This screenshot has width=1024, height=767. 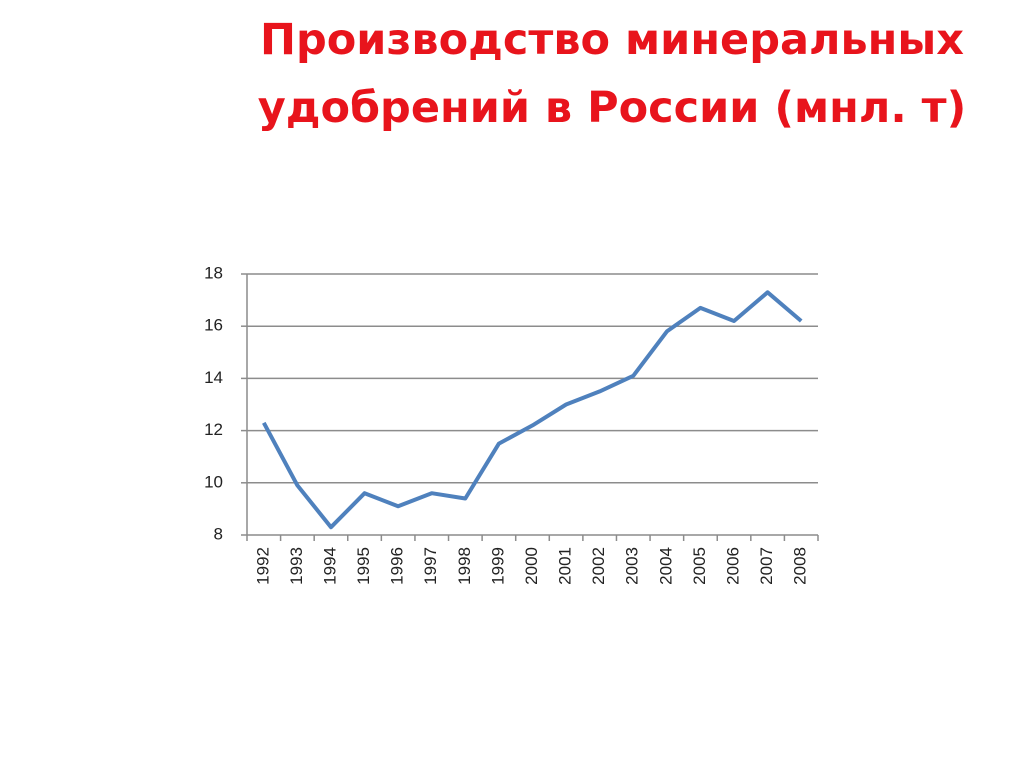 I want to click on x-tick-label: 1998, so click(x=464, y=566).